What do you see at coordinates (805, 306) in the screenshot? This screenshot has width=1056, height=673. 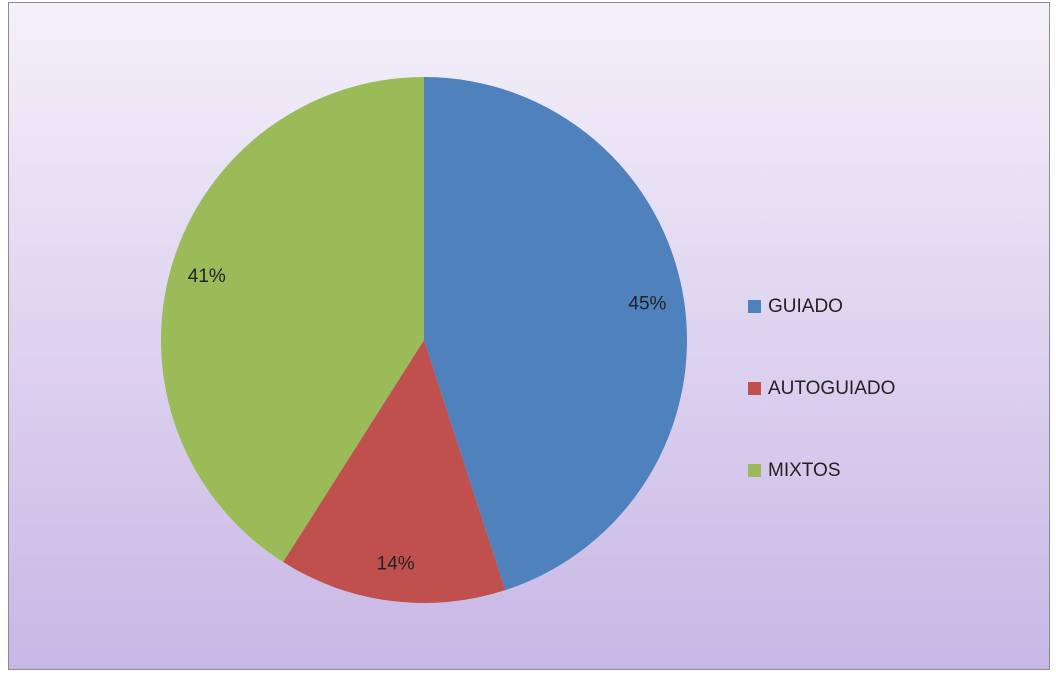 I see `legend-label: GUIADO` at bounding box center [805, 306].